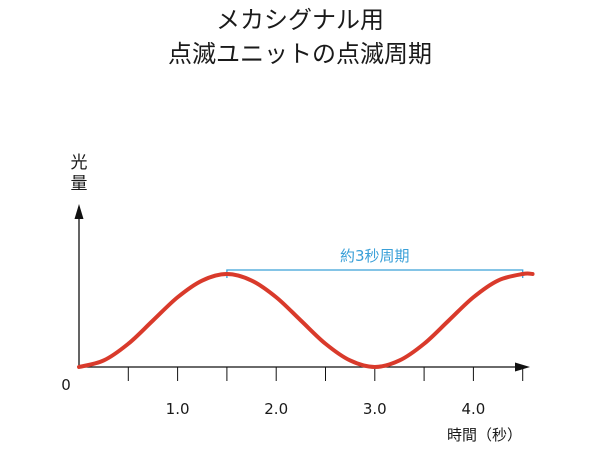 This screenshot has width=600, height=454. I want to click on period-annotation-label: 約3秒周期, so click(375, 256).